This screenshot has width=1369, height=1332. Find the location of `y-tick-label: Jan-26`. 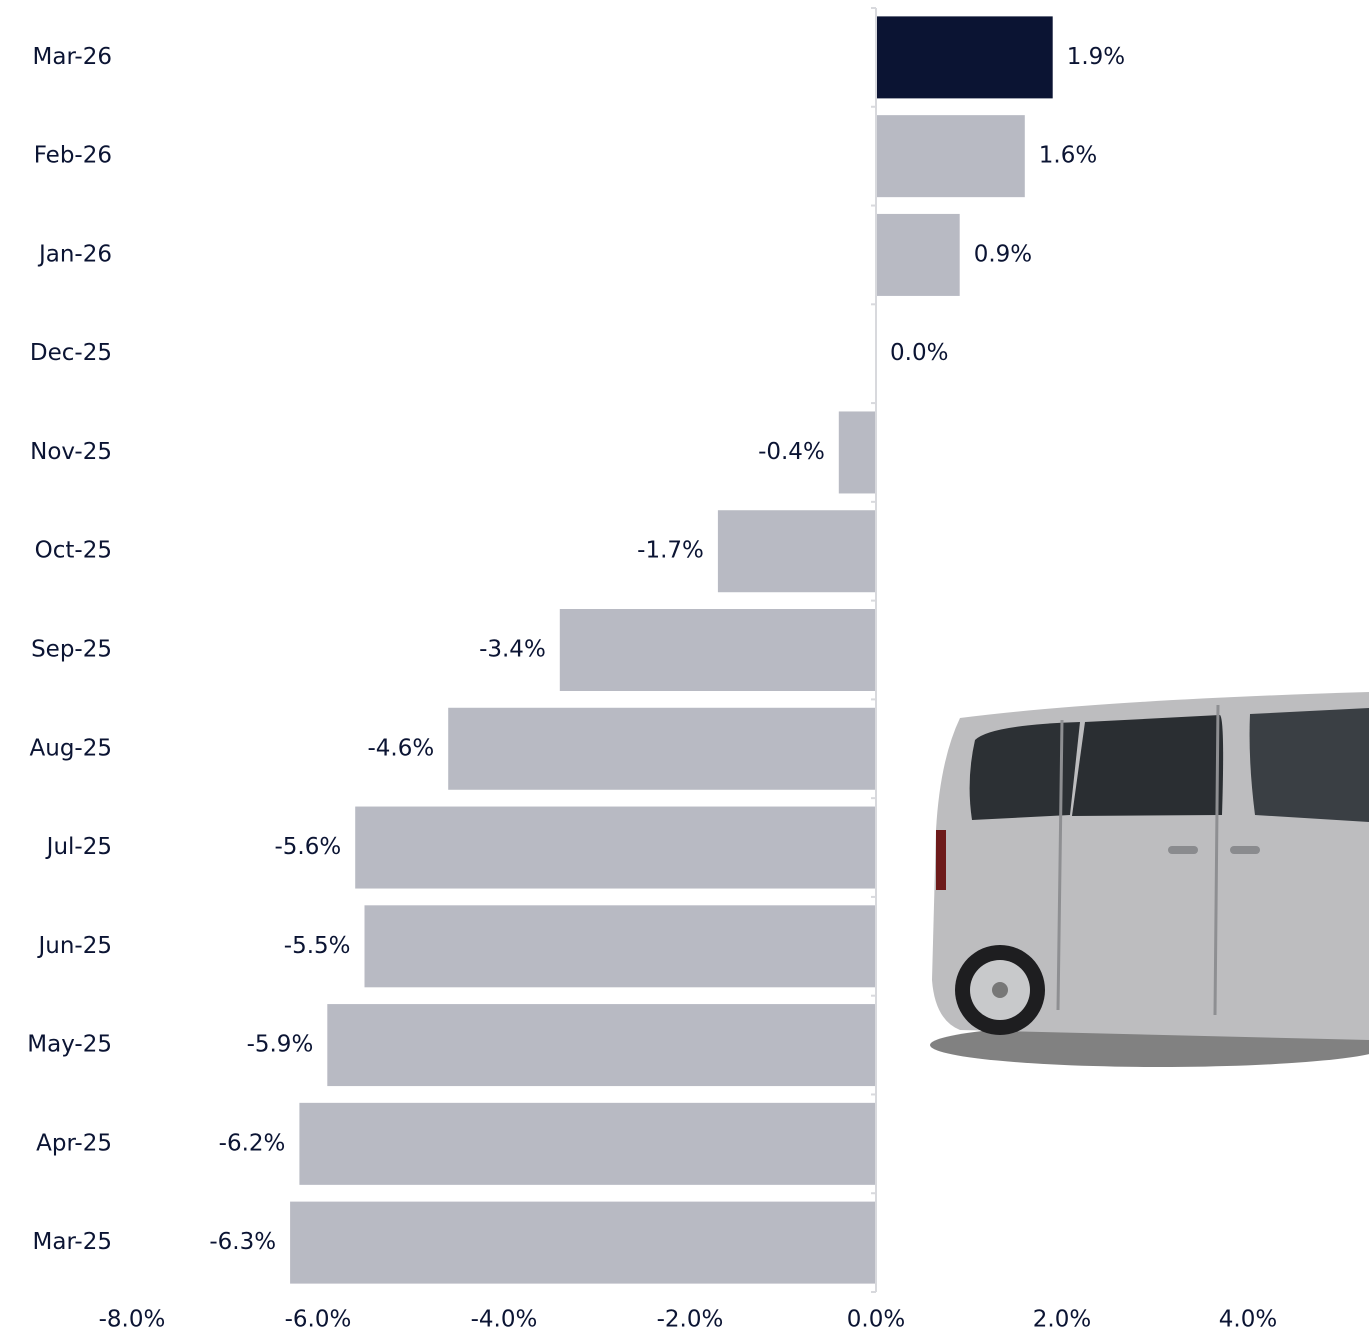

y-tick-label: Jan-26 is located at coordinates (74, 254).